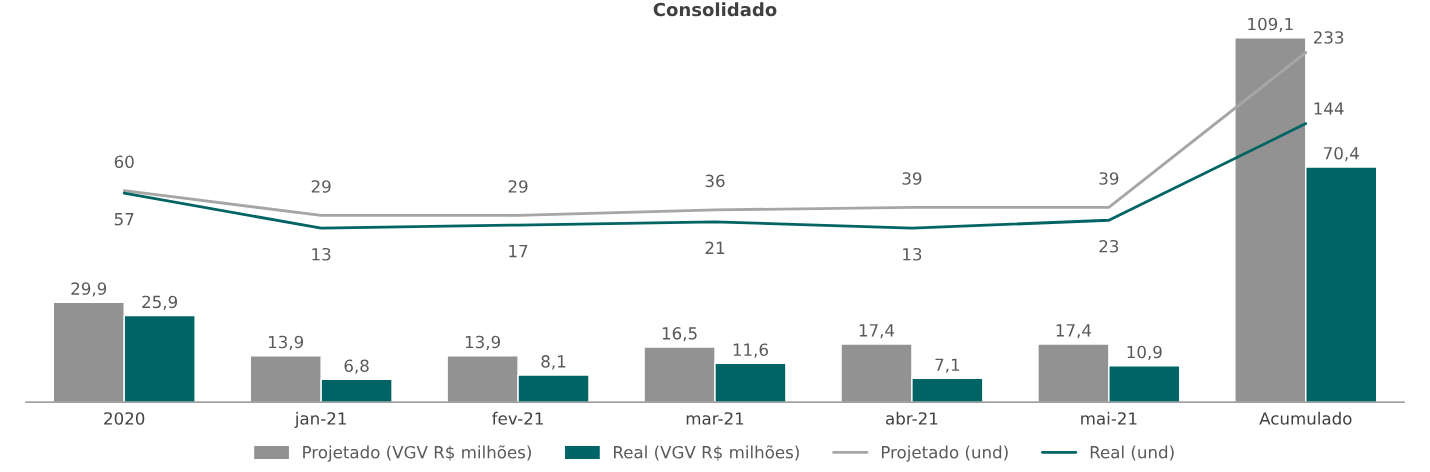 This screenshot has width=1430, height=472. Describe the element at coordinates (912, 418) in the screenshot. I see `x-tick-label: abr-21` at that location.